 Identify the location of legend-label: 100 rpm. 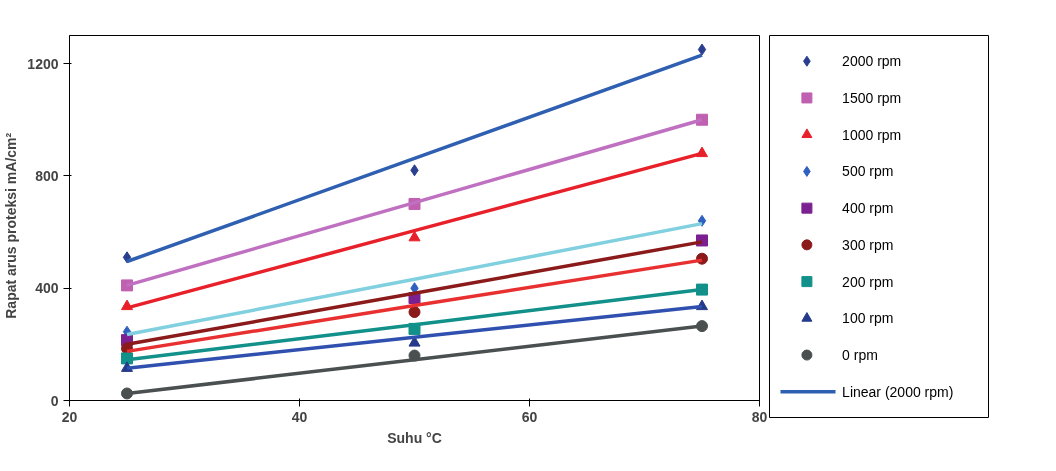
(868, 318).